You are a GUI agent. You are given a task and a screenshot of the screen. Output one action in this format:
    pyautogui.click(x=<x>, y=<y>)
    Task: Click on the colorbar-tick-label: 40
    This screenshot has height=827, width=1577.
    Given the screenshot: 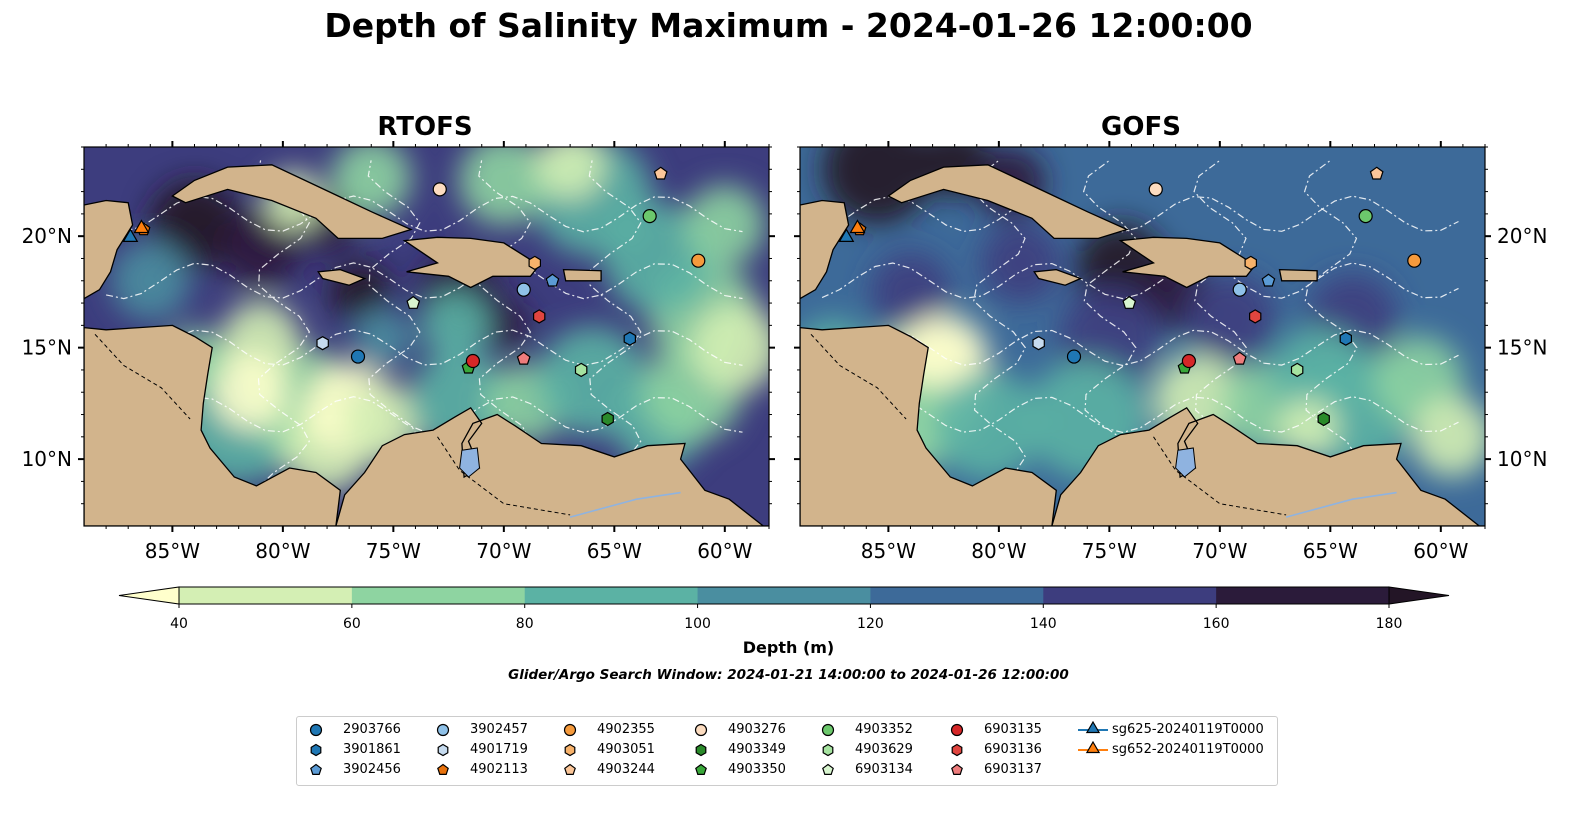 What is the action you would take?
    pyautogui.click(x=179, y=624)
    